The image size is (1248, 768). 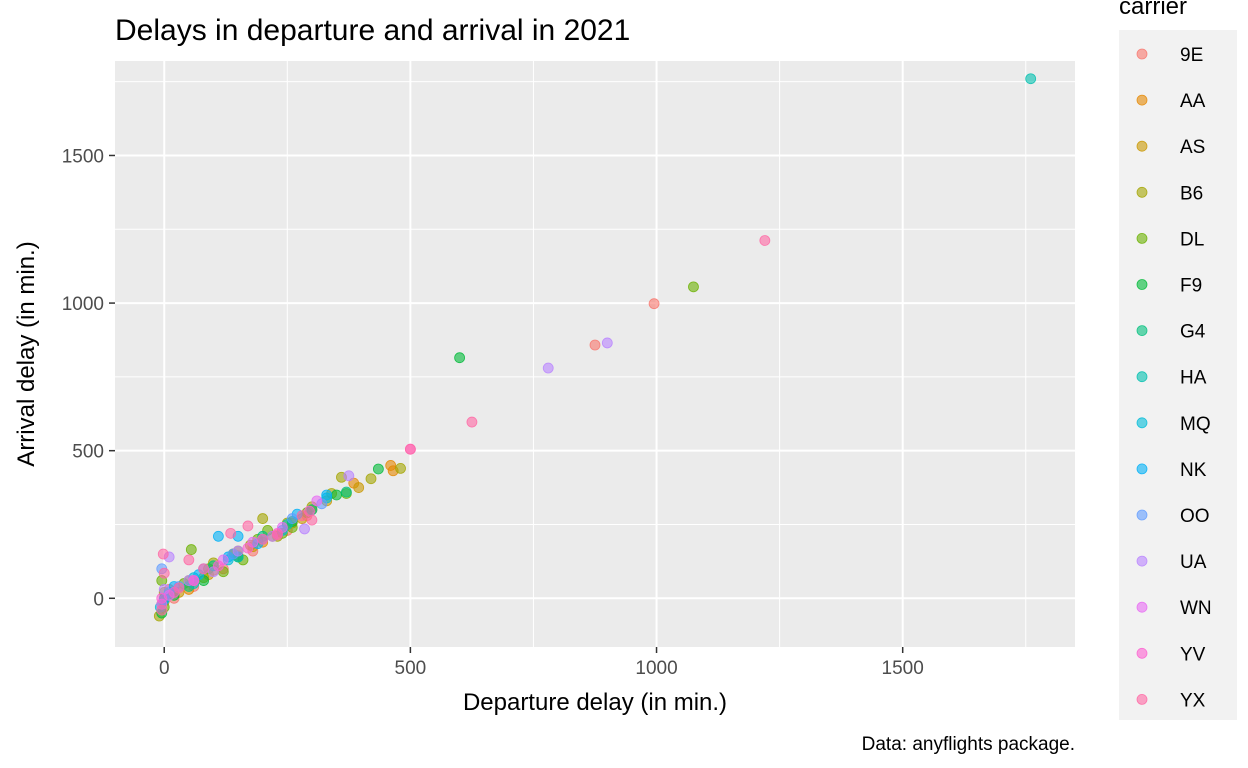 I want to click on legend-label: MQ, so click(x=1195, y=424).